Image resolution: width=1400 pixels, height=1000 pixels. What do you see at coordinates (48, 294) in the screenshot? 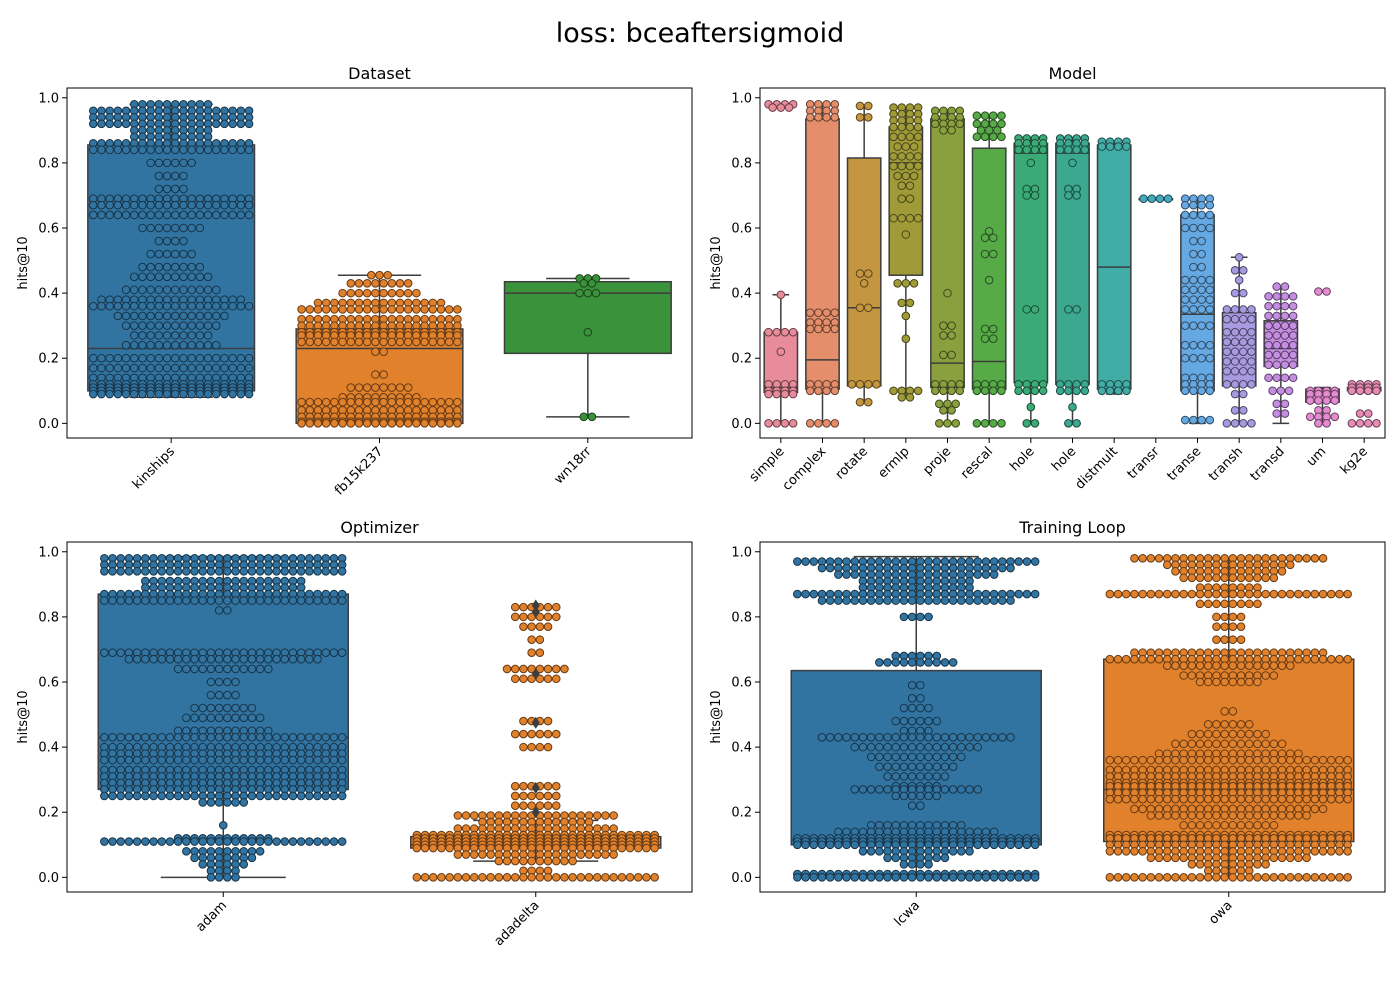
I see `y-tick-label: 0.4` at bounding box center [48, 294].